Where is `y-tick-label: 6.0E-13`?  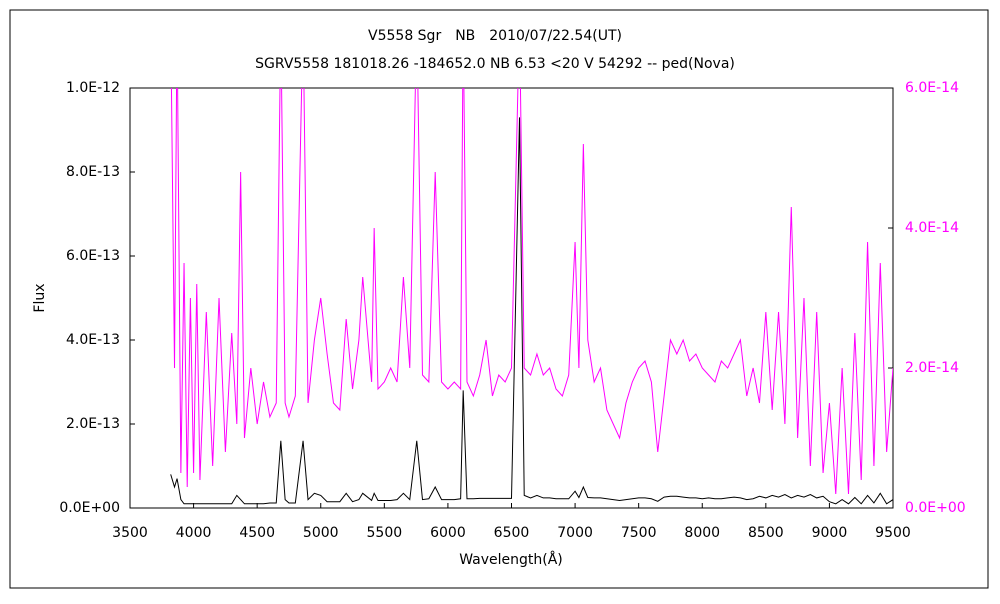
y-tick-label: 6.0E-13 is located at coordinates (93, 256).